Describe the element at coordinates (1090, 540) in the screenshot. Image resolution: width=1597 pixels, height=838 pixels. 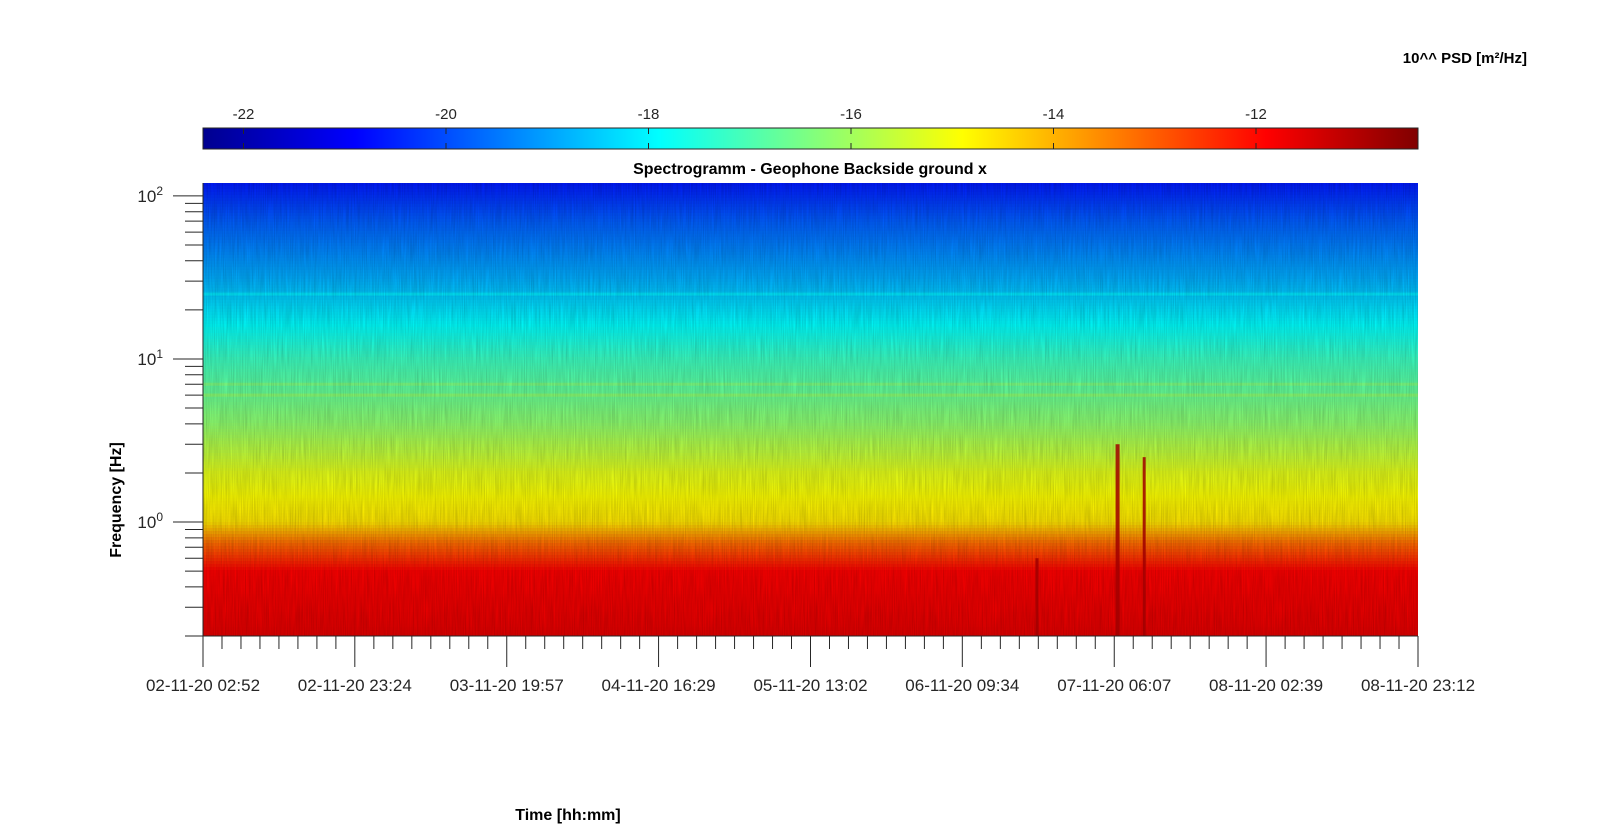
I see `transient-events` at that location.